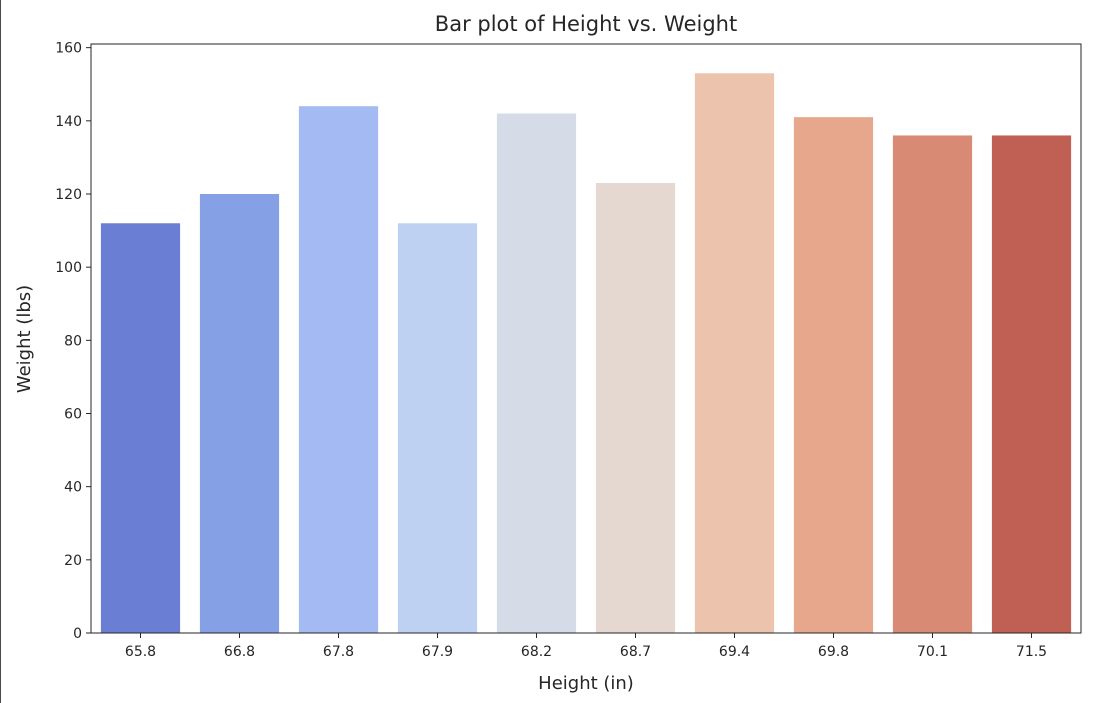  What do you see at coordinates (24, 339) in the screenshot?
I see `y-axis-label: Weight (lbs)` at bounding box center [24, 339].